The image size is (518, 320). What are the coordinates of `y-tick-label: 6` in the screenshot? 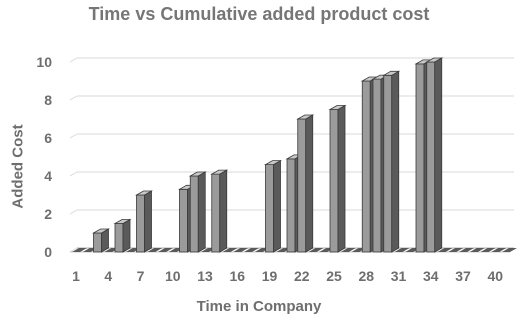 It's located at (48, 138).